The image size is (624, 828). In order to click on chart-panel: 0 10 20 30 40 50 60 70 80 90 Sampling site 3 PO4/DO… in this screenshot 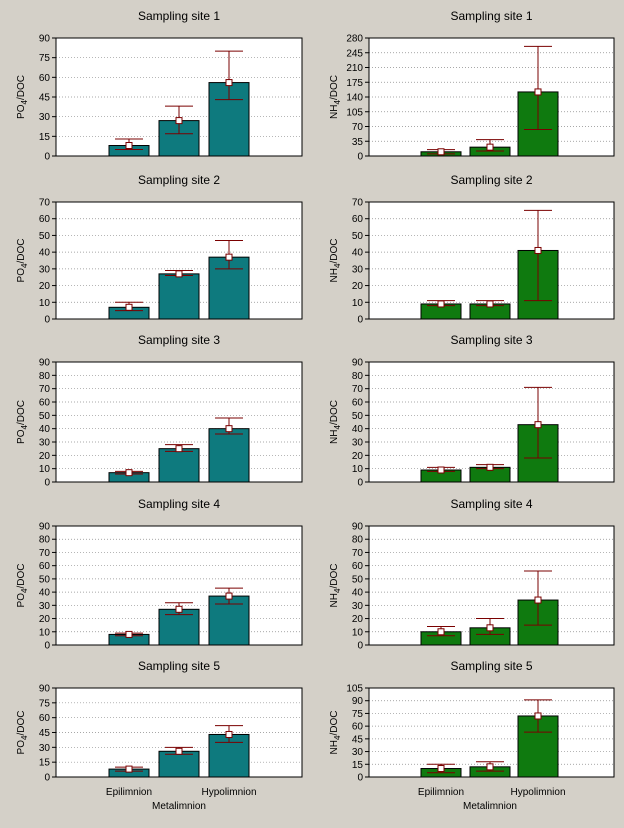, I will do `click(159, 411)`.